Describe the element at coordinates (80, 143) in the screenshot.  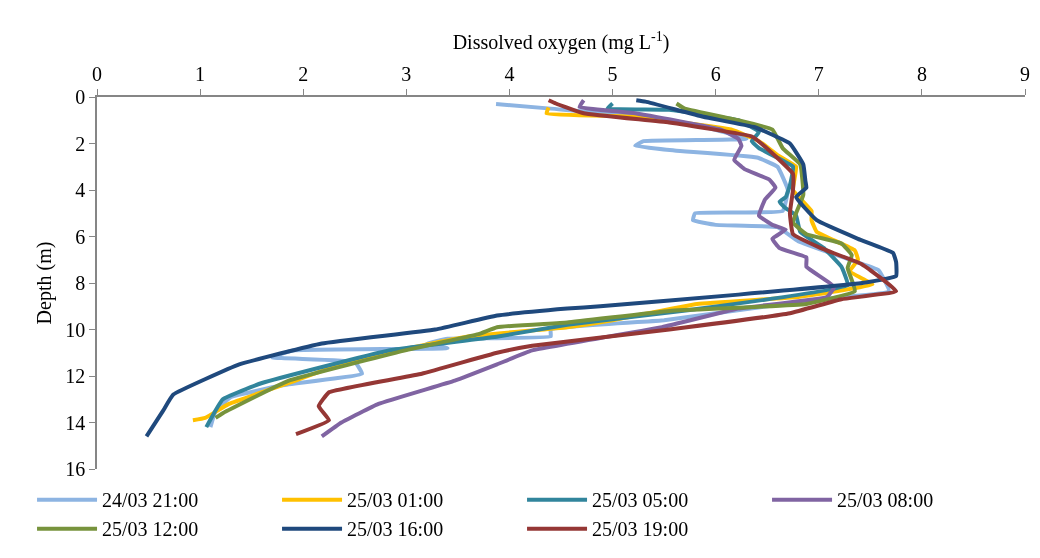
I see `y-tick-label: 2` at that location.